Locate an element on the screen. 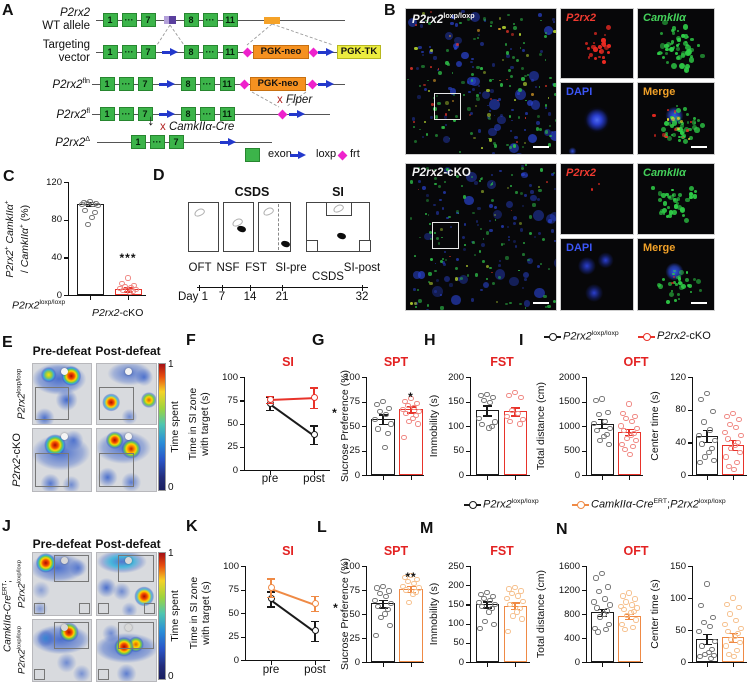  axis-label: Time in SI zone with target (s) is located at coordinates (199, 423).